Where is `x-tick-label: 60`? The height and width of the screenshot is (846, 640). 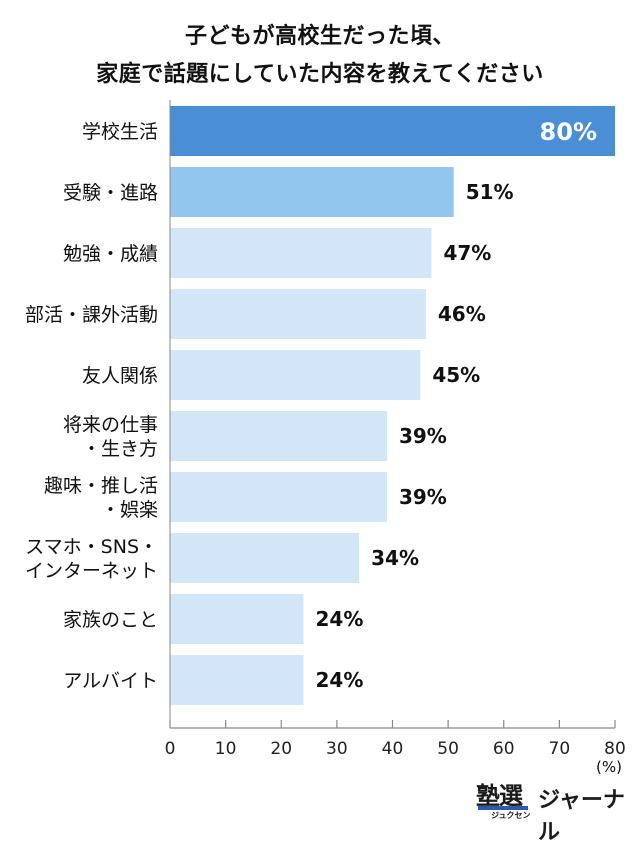
x-tick-label: 60 is located at coordinates (504, 749).